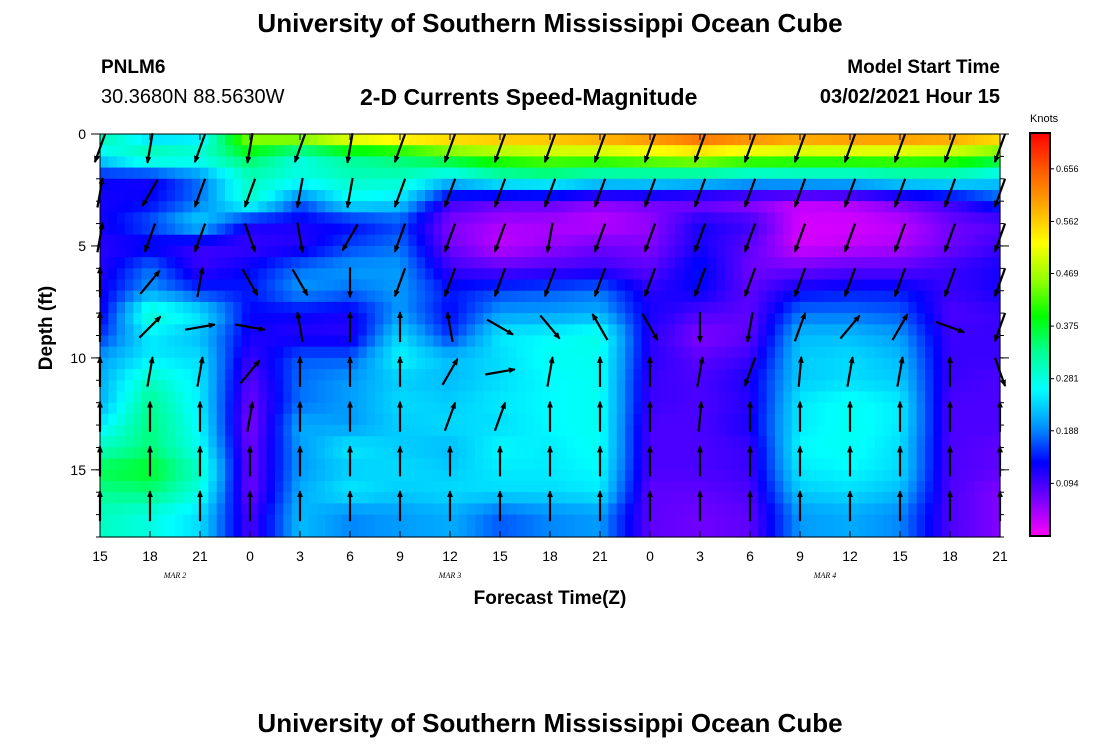  I want to click on current-arrow, so click(650, 282).